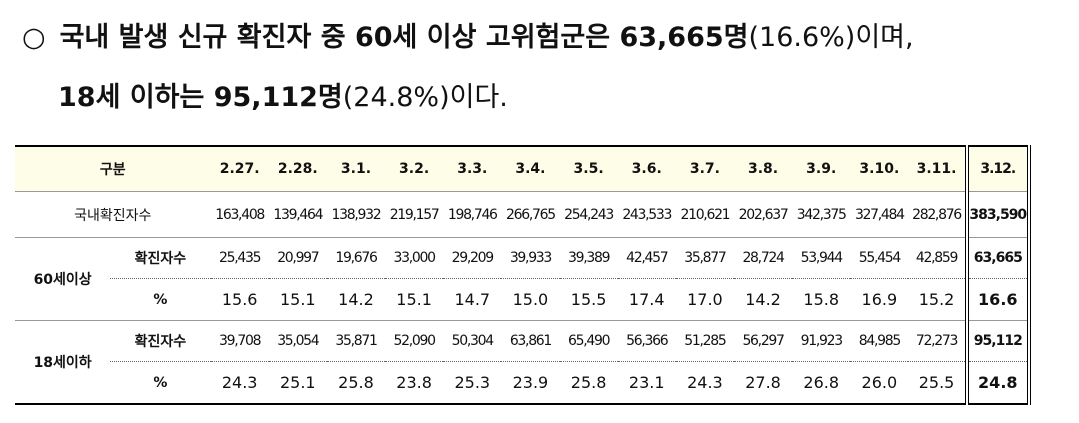 The image size is (1079, 423). What do you see at coordinates (414, 169) in the screenshot?
I see `header-cell: 3.2.` at bounding box center [414, 169].